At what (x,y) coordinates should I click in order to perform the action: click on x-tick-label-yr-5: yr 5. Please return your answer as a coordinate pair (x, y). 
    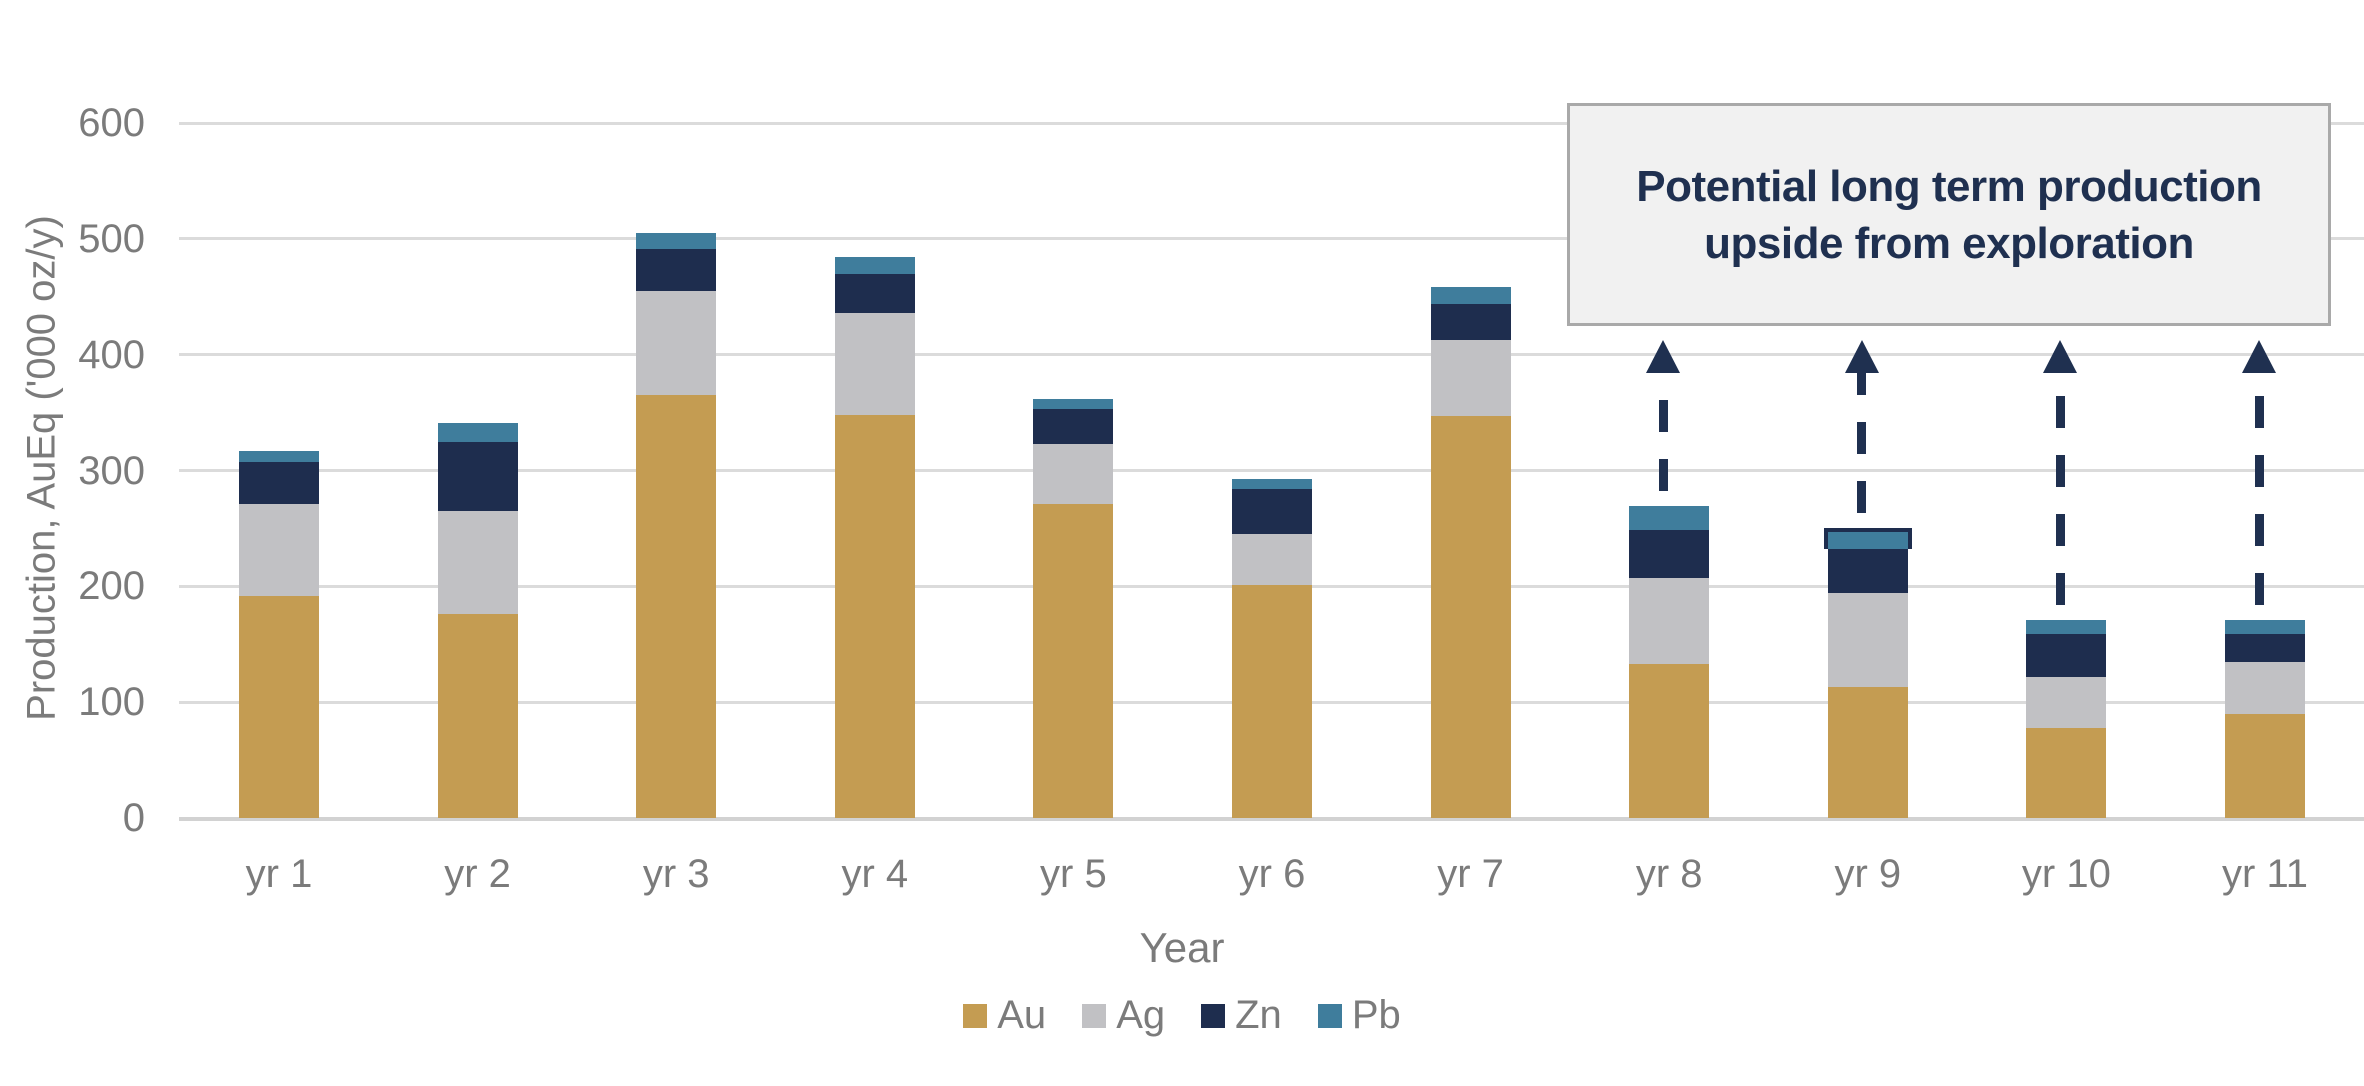
    Looking at the image, I should click on (1073, 874).